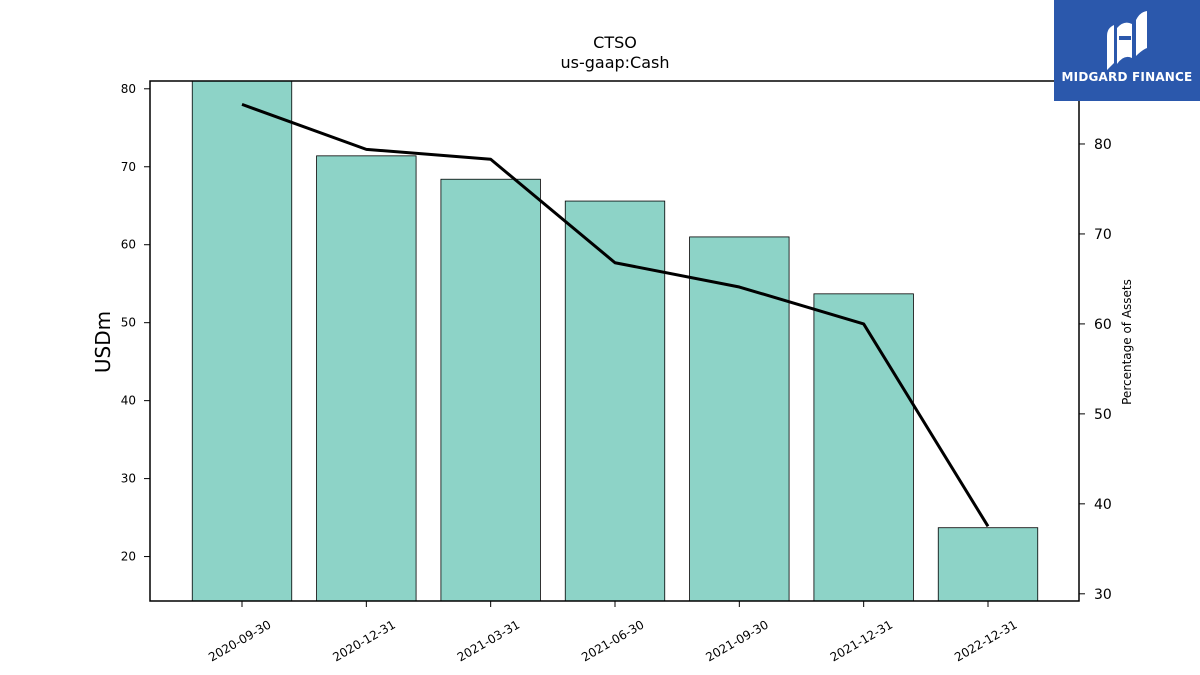 This screenshot has height=675, width=1200. I want to click on y2-tick-label: 70, so click(1103, 235).